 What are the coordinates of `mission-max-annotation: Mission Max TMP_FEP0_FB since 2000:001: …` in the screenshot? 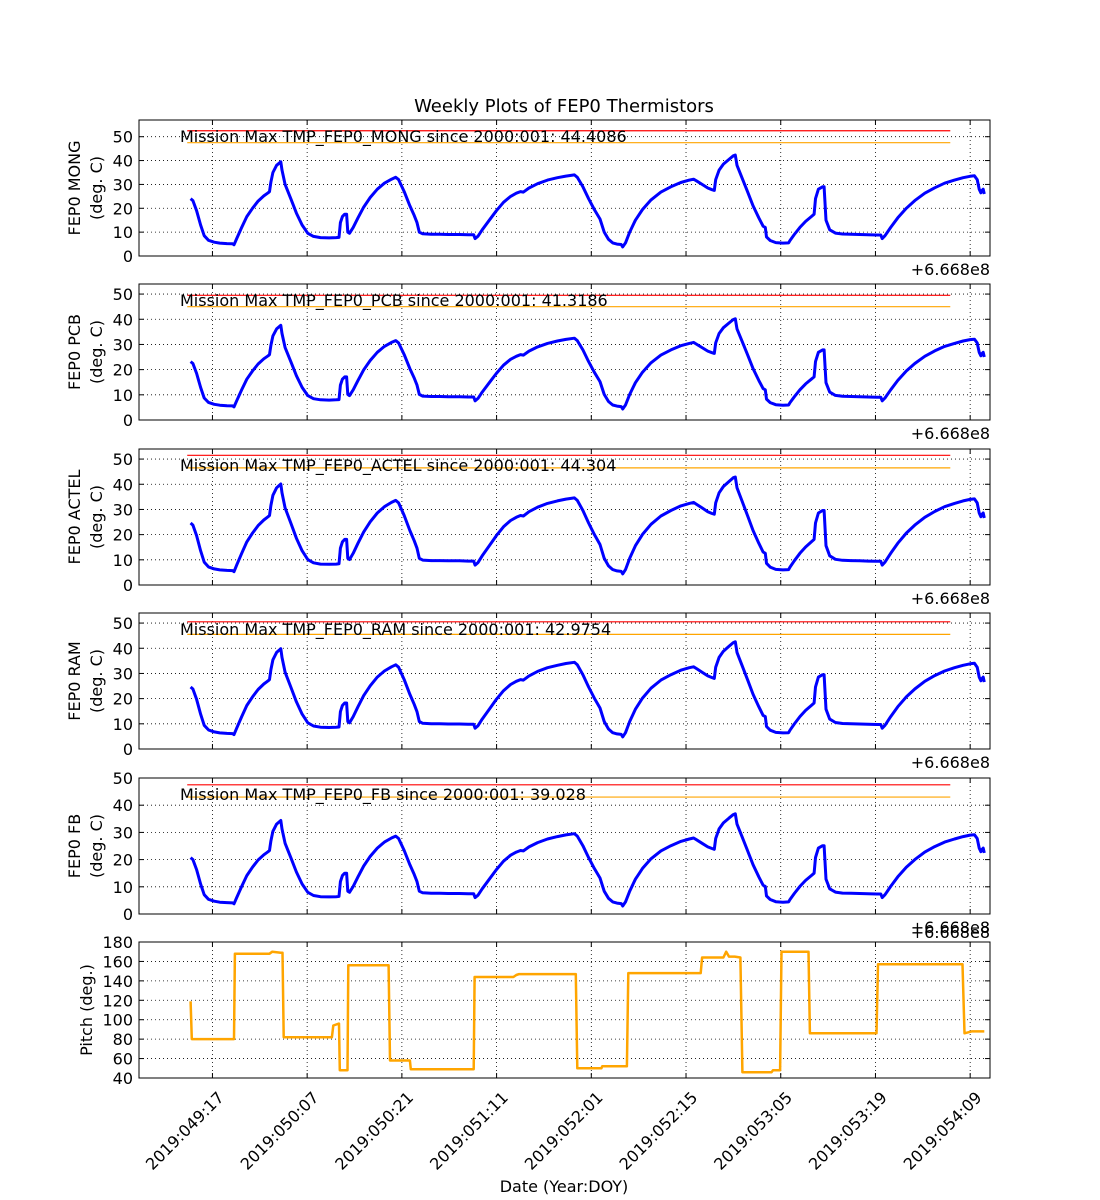 It's located at (383, 795).